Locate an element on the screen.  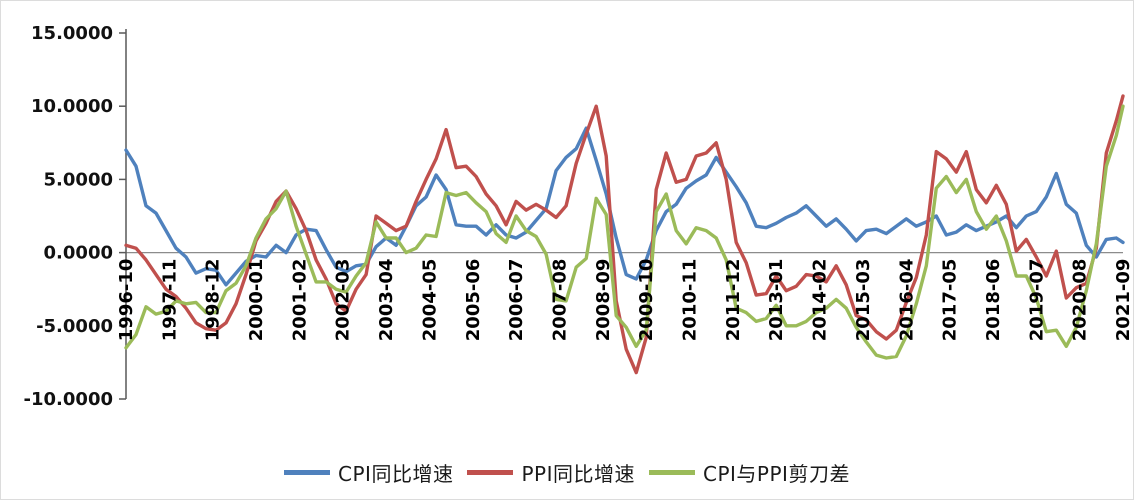
legend-label-ppi: PPI同比增速 is located at coordinates (578, 474).